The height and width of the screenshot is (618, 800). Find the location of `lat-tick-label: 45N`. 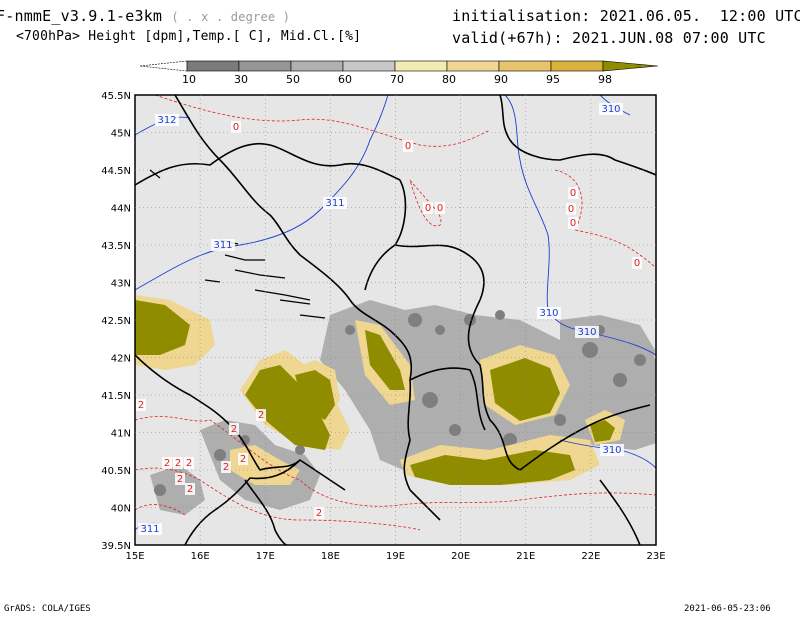

lat-tick-label: 45N is located at coordinates (121, 134).